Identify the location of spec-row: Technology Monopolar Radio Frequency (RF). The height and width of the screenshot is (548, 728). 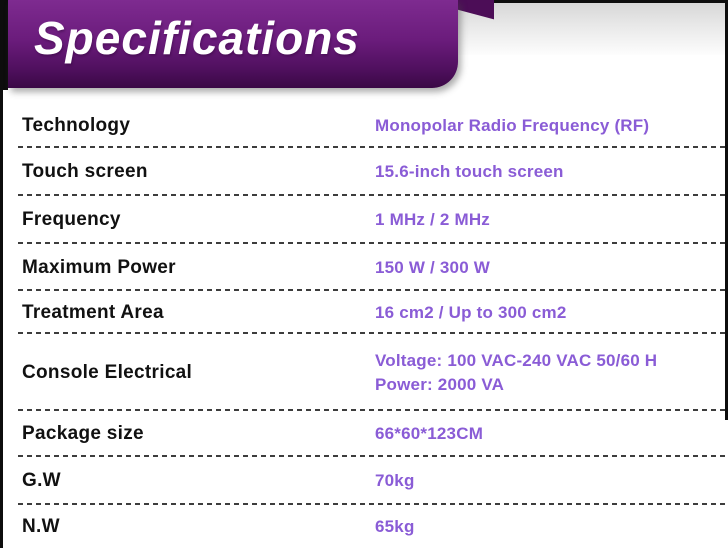
(364, 125).